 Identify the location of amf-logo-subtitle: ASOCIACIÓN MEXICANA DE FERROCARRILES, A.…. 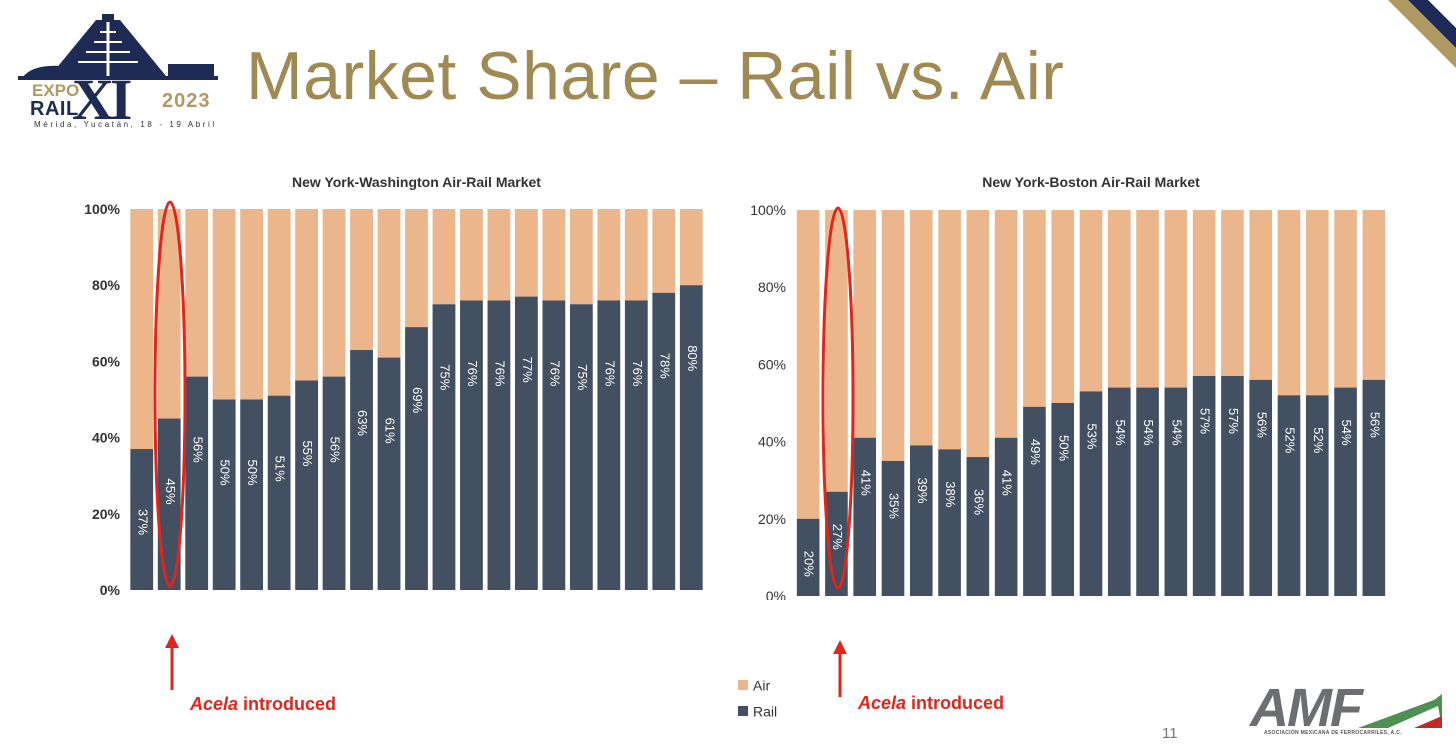
(1333, 733).